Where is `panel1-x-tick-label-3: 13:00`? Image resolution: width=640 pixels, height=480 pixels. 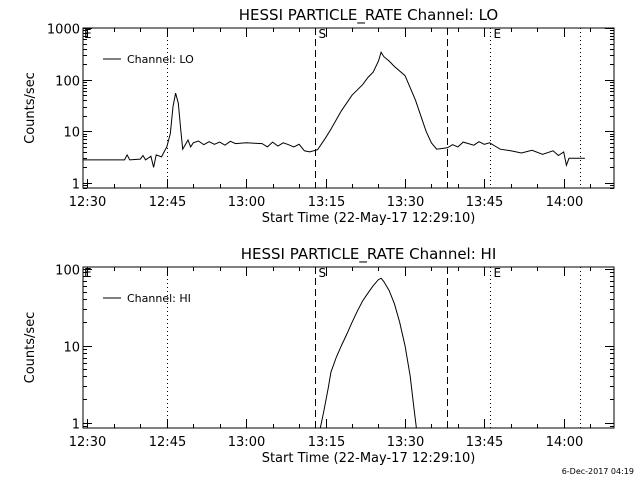 panel1-x-tick-label-3: 13:00 is located at coordinates (246, 202).